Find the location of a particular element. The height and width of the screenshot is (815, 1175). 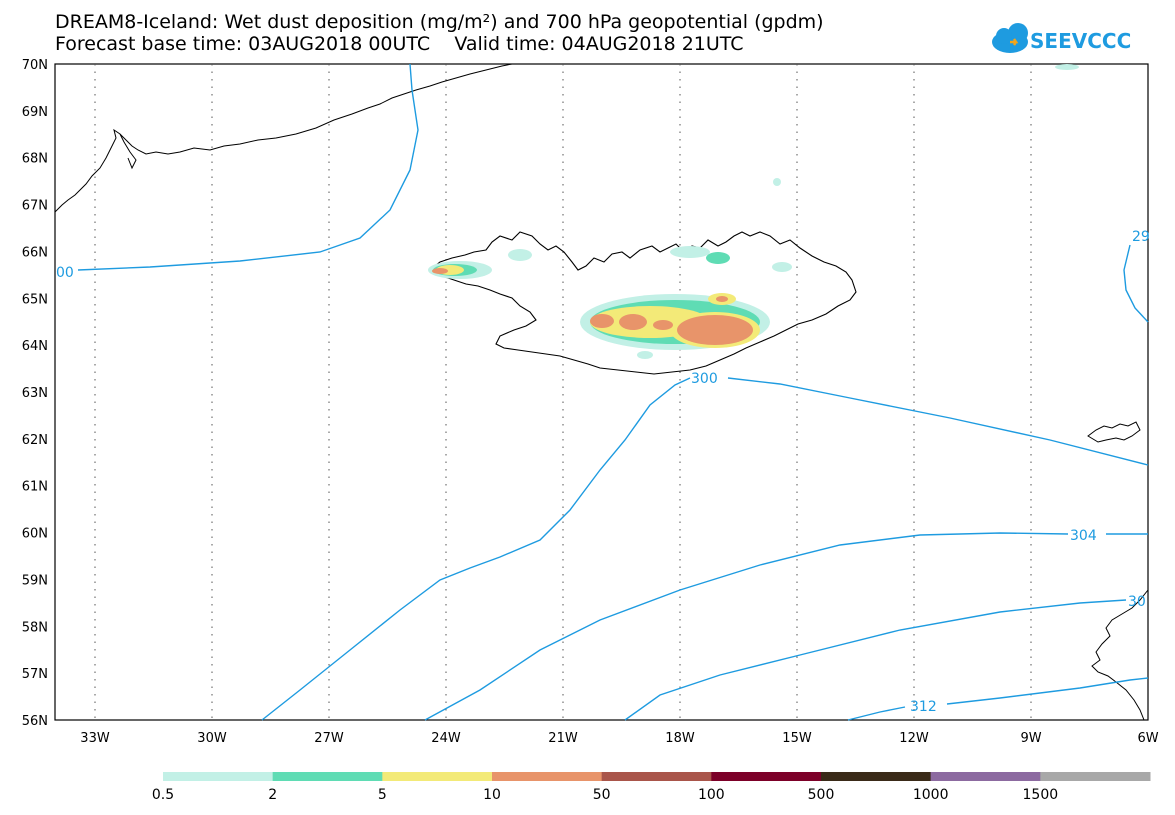

greenland-coastline is located at coordinates (283, 138).